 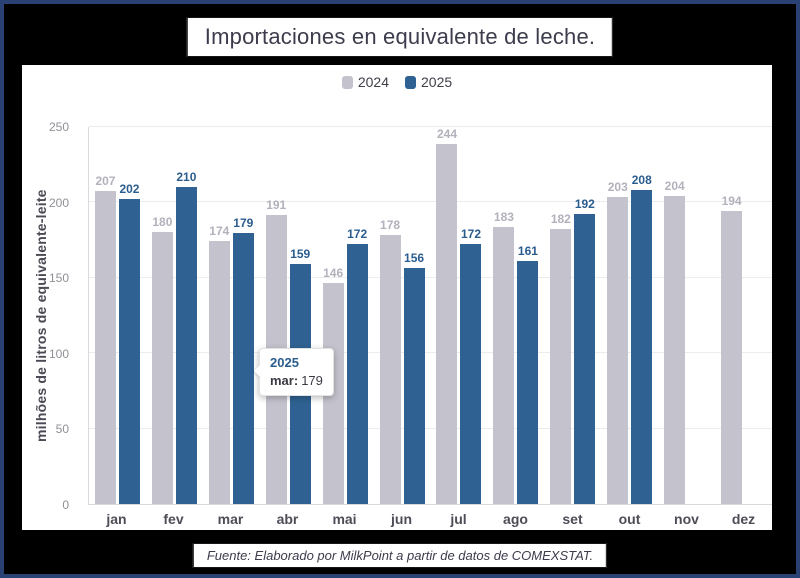 I want to click on bar-slot-2024-mar: 174, so click(x=219, y=315).